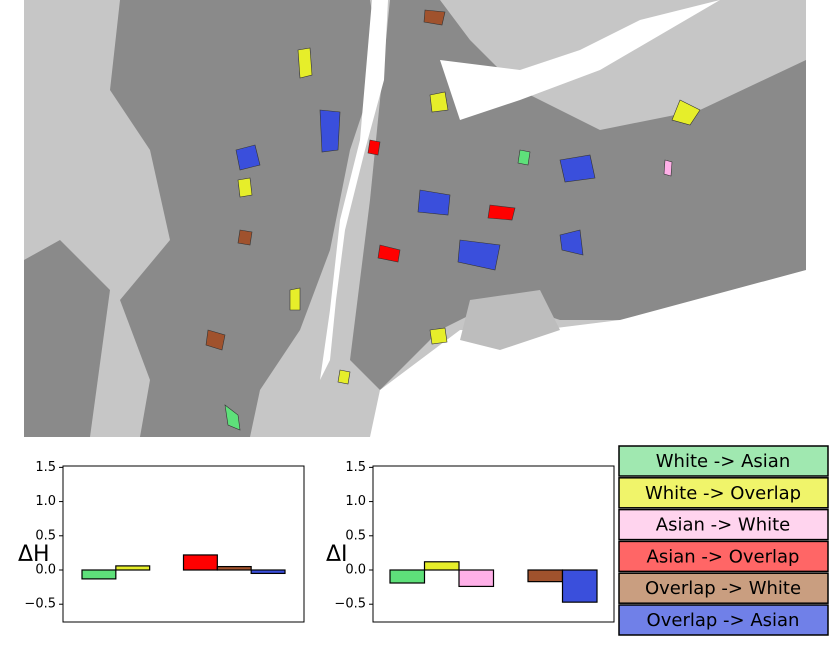 This screenshot has width=830, height=648. I want to click on legend-label: Overlap -> White, so click(723, 588).